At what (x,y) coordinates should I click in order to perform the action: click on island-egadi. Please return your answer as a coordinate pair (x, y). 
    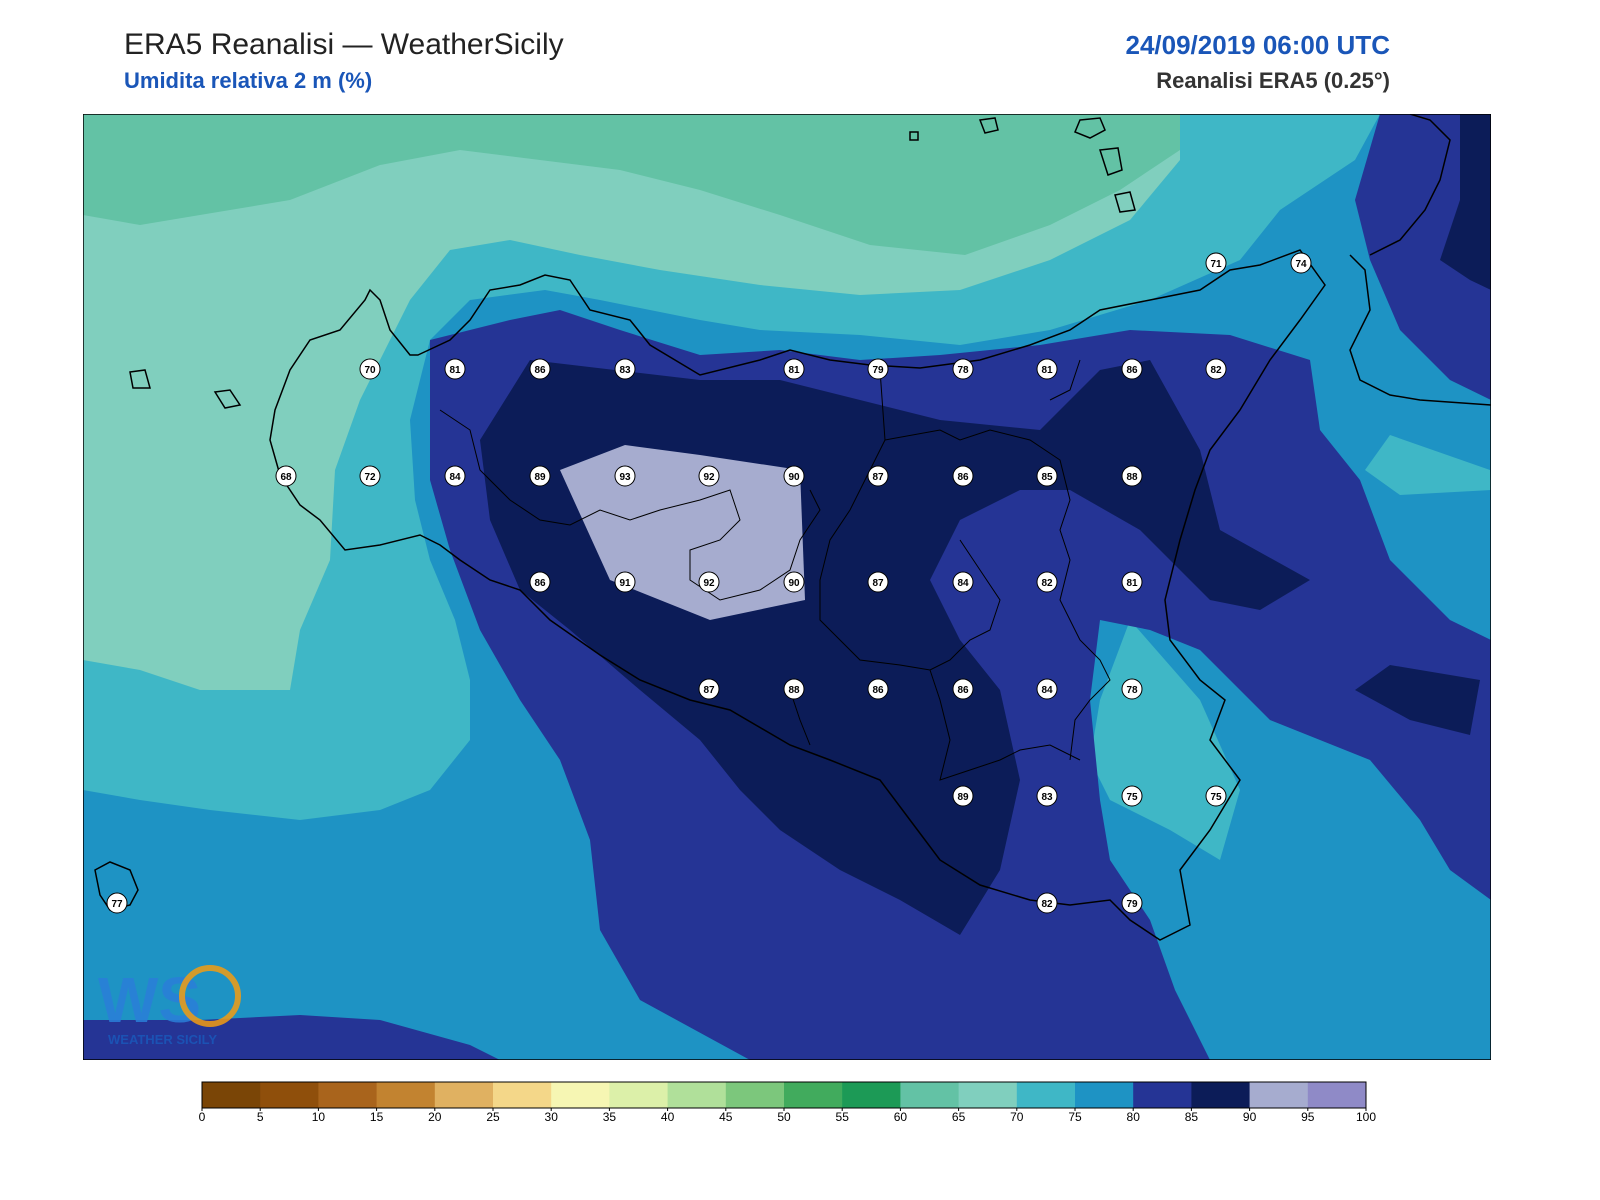
    Looking at the image, I should click on (140, 379).